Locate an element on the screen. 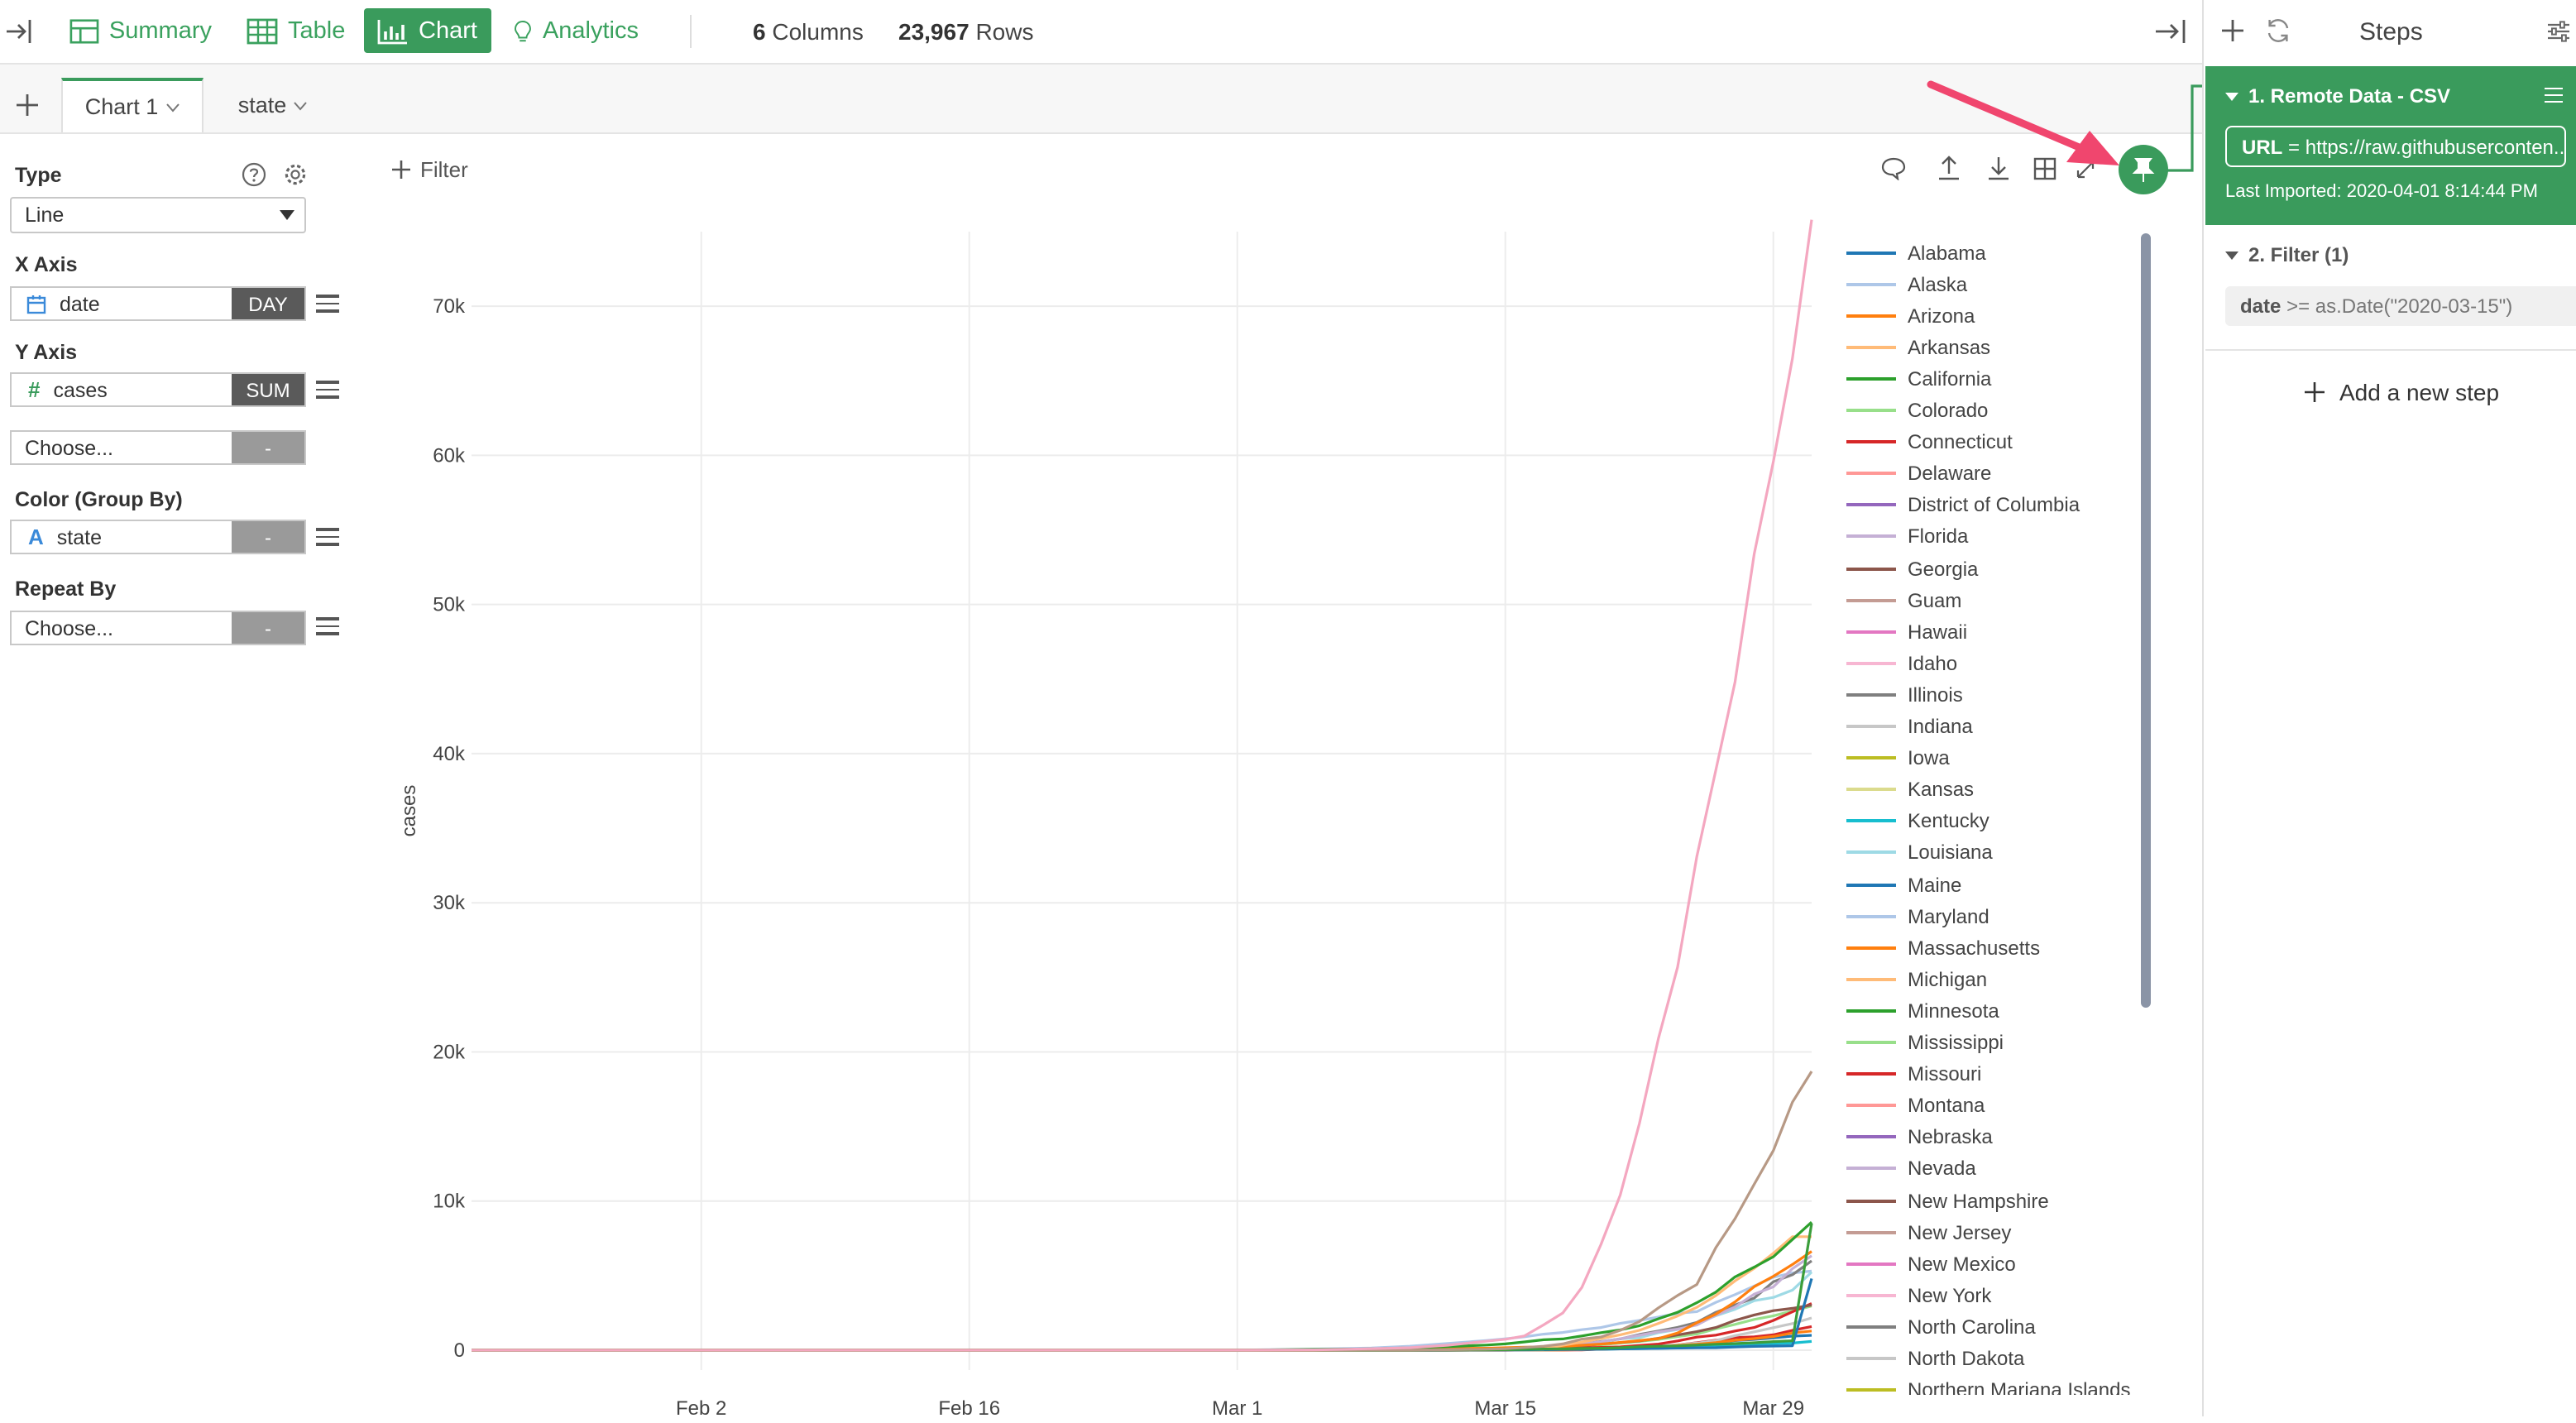 This screenshot has width=2576, height=1423. legend-item: Kansas is located at coordinates (1910, 789).